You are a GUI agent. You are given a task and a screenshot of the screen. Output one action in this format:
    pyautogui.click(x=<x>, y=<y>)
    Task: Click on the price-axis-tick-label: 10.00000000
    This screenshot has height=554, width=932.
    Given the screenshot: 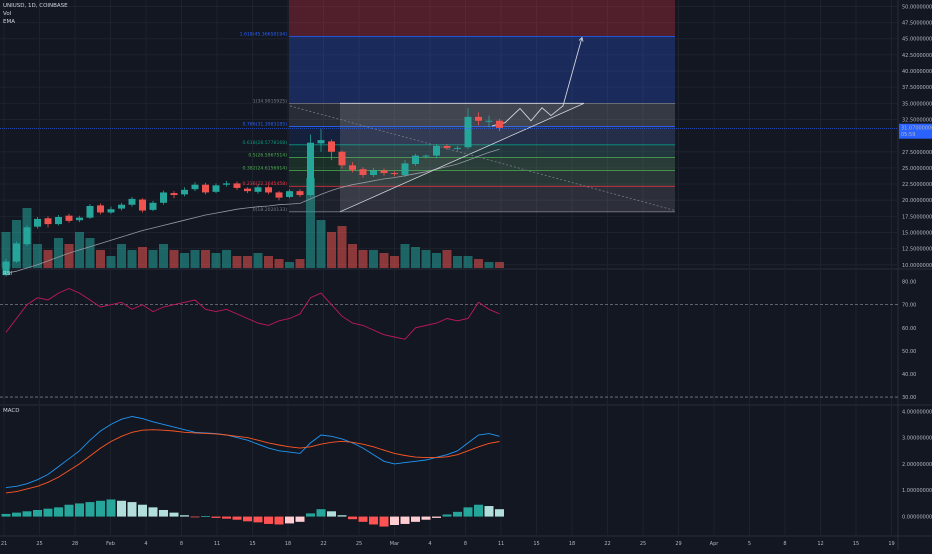 What is the action you would take?
    pyautogui.click(x=917, y=266)
    